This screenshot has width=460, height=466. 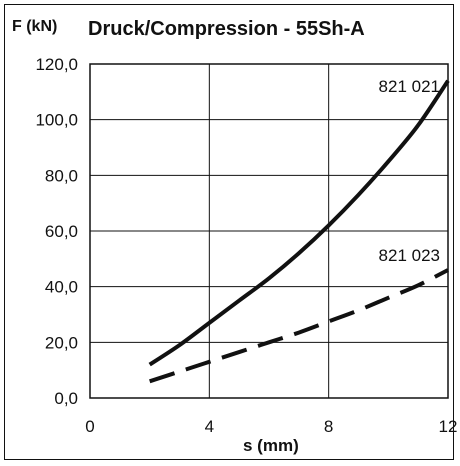 I want to click on series-labels: 821 021 821 023, so click(x=409, y=171).